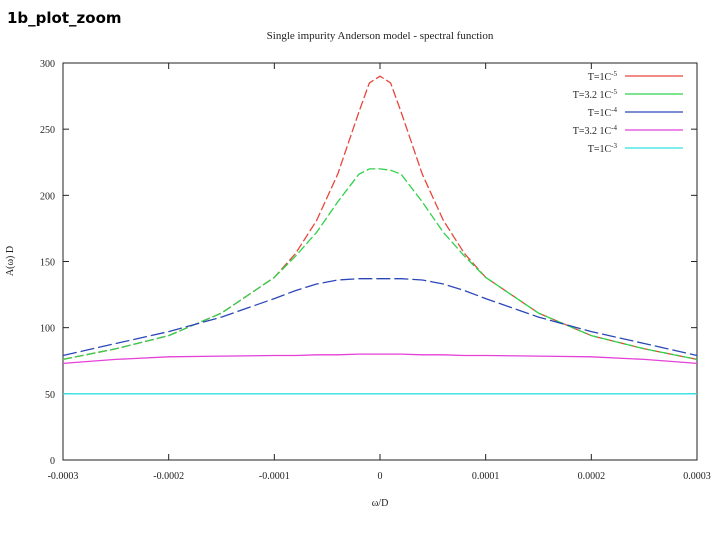  I want to click on legend: T=1C-5 T=3.2 1C-5 T=1C-4 T=3.2 1C-4 T=1C-3, so click(628, 112).